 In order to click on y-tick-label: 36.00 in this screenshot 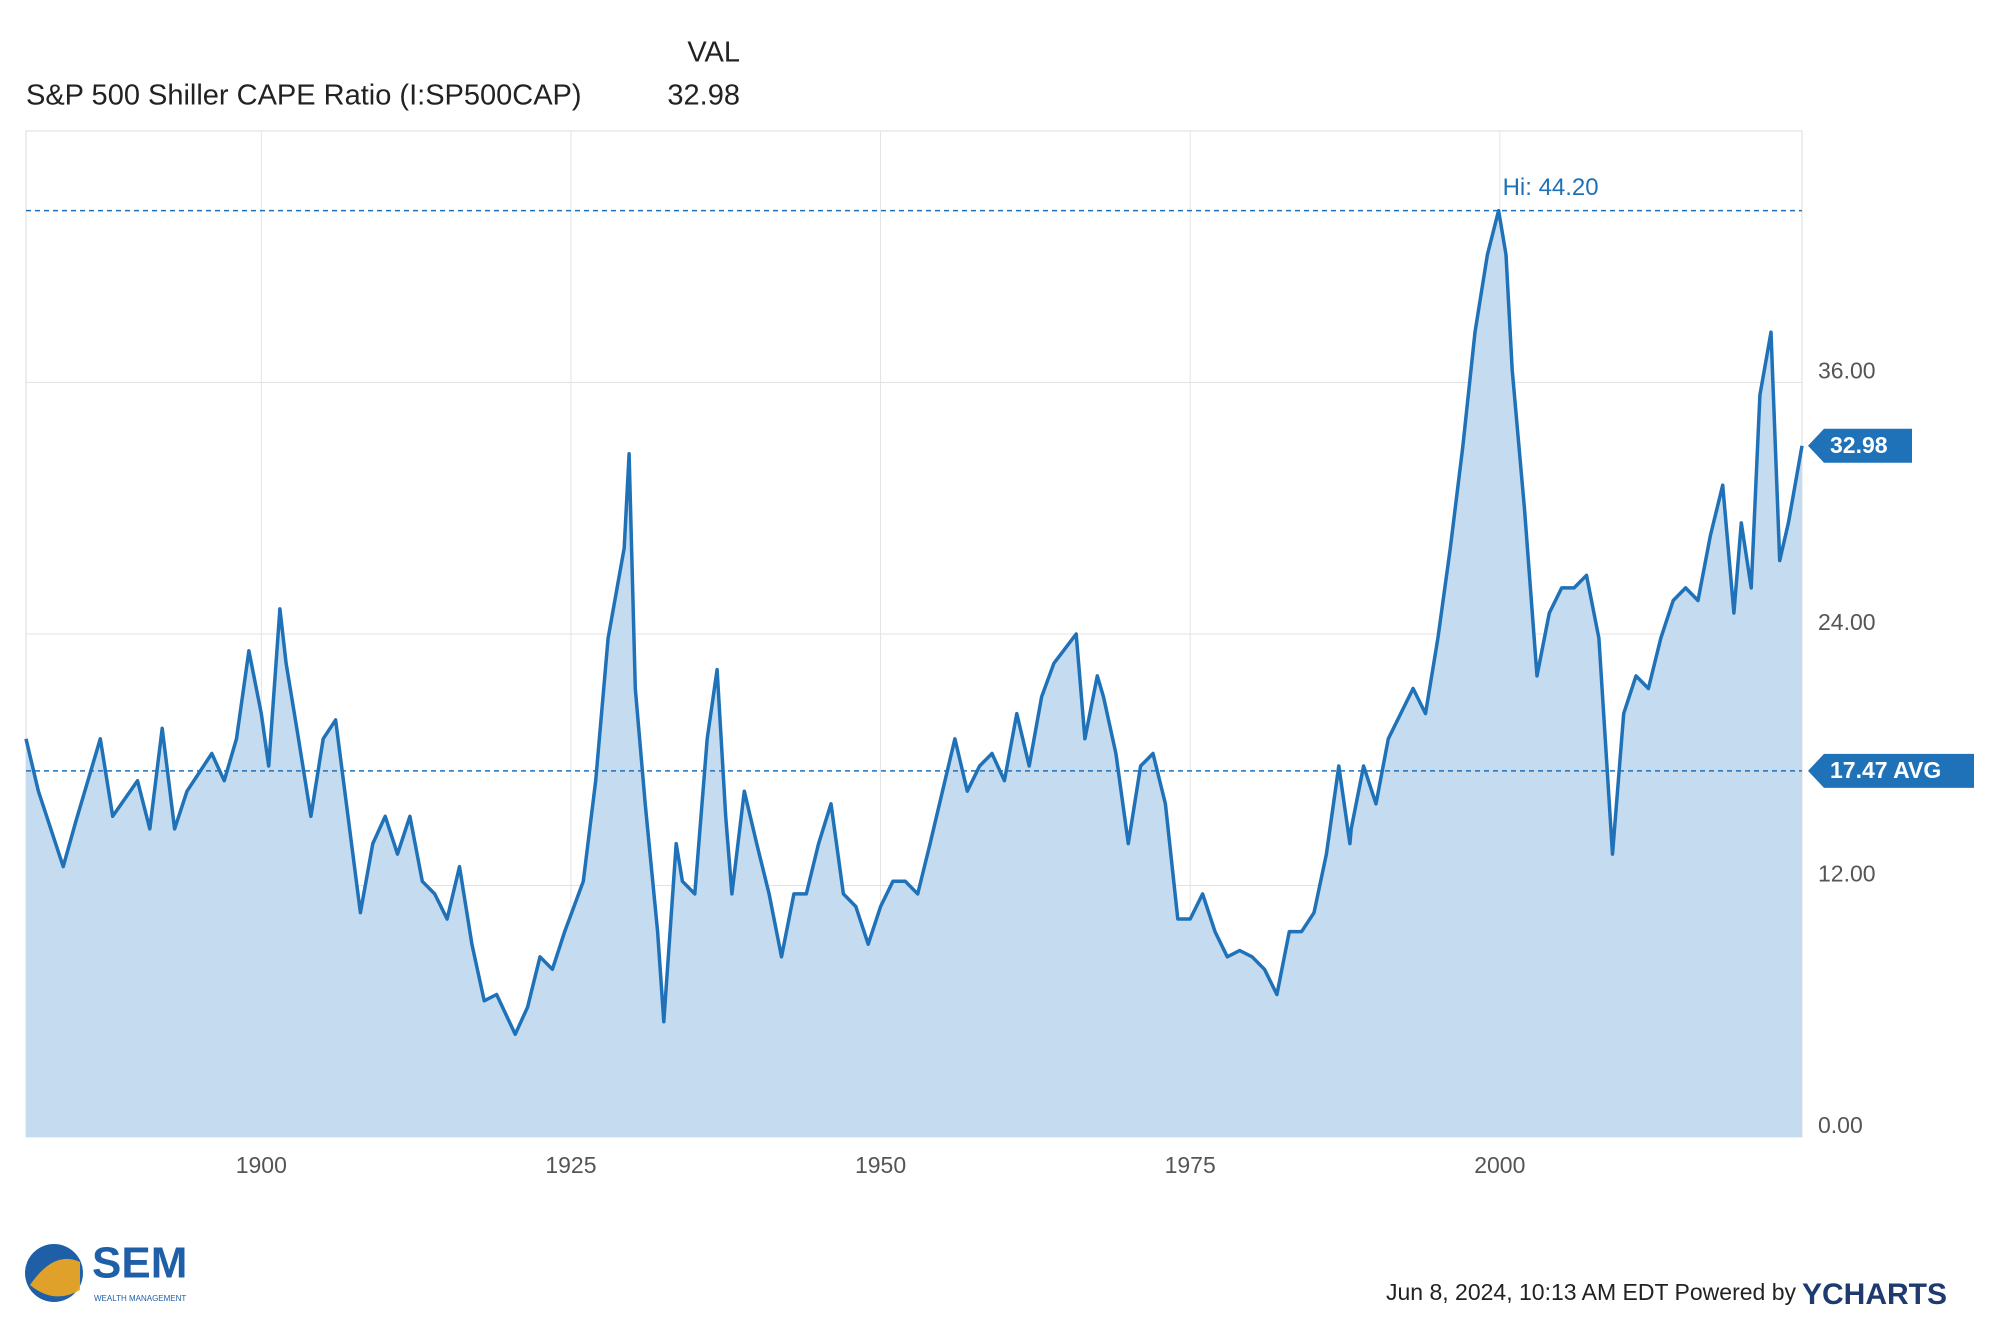, I will do `click(1847, 371)`.